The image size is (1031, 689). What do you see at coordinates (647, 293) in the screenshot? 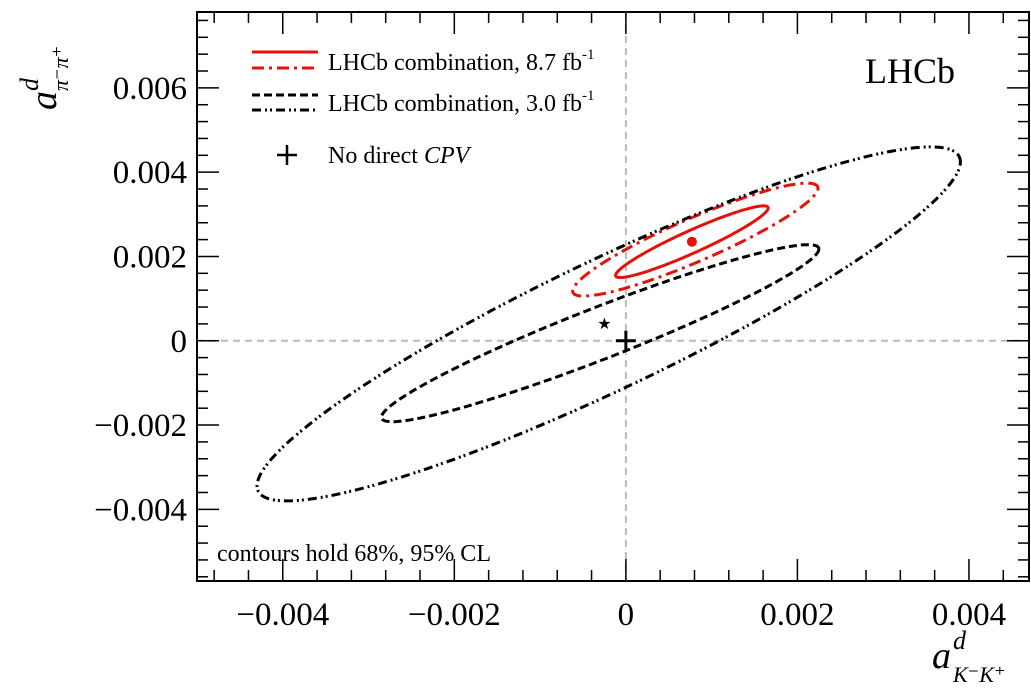
I see `markers: ★` at bounding box center [647, 293].